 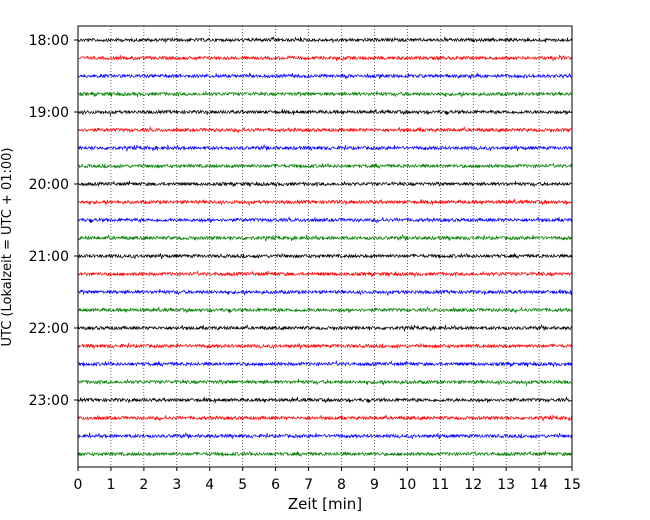 I want to click on x-tick-label: 0, so click(x=78, y=485).